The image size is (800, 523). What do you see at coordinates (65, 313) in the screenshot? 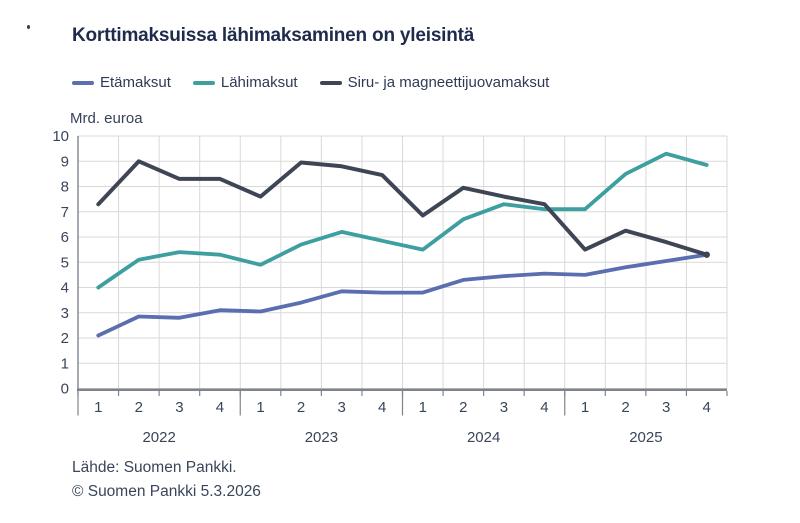
I see `y-tick-label: 3` at bounding box center [65, 313].